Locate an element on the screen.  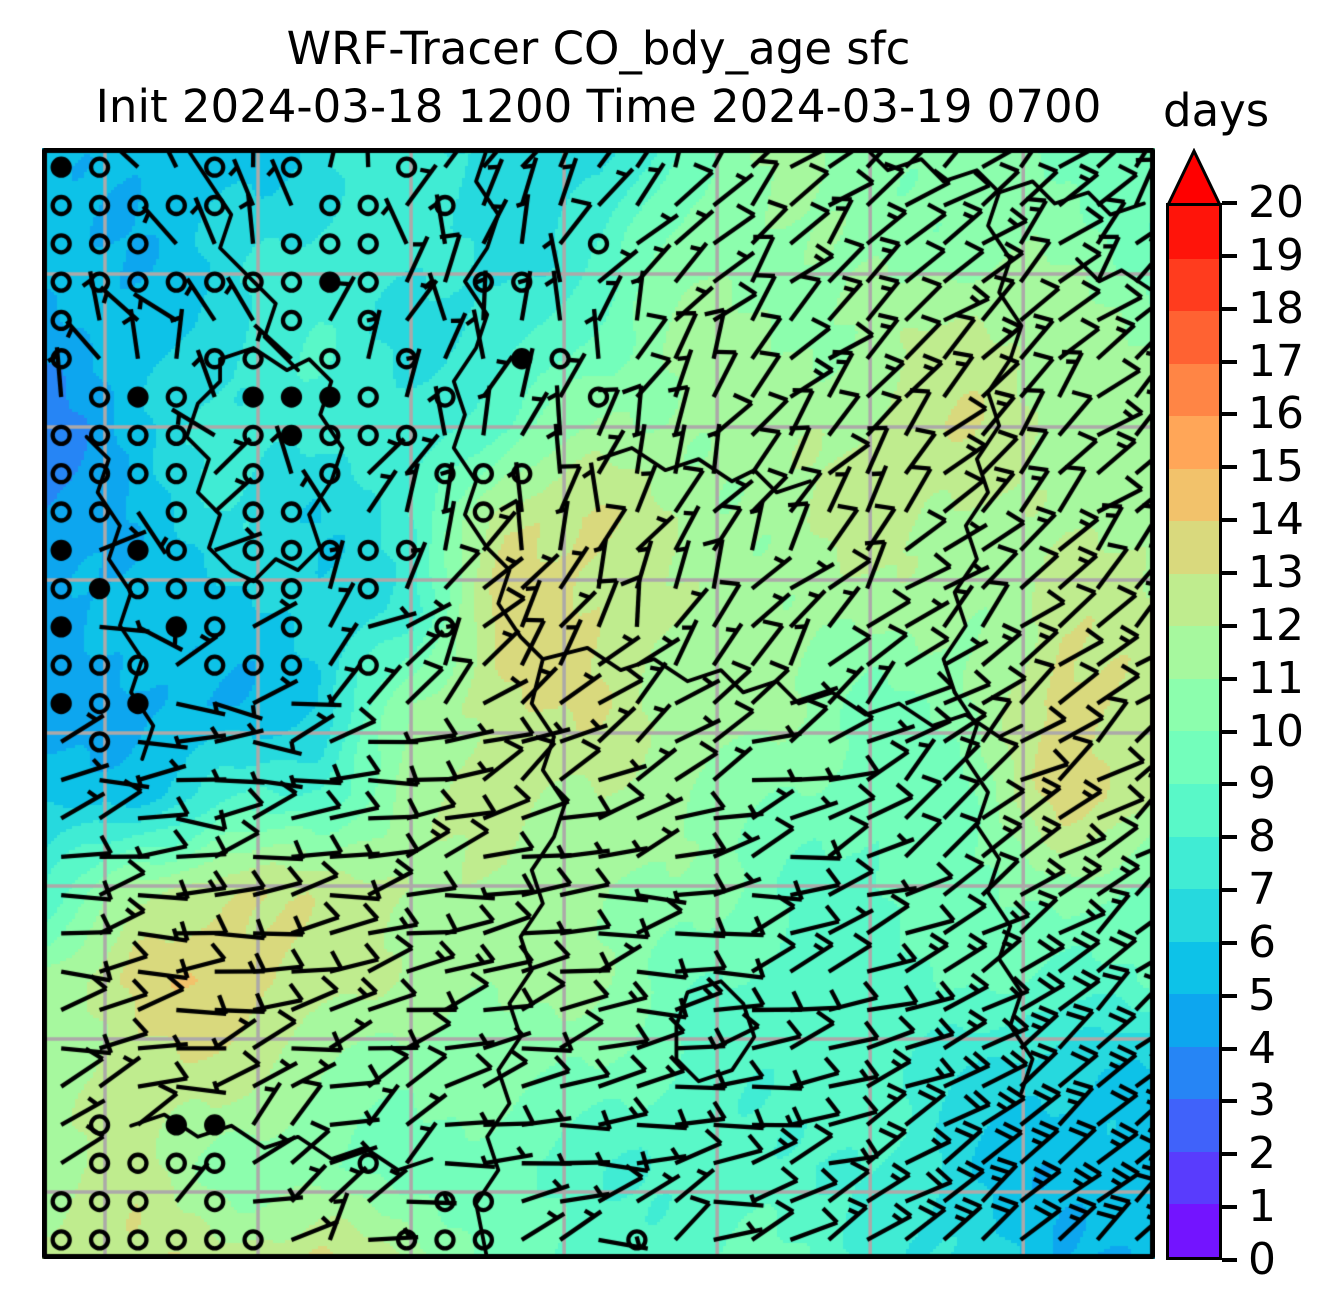
colorbar-tick-label: 6 is located at coordinates (1262, 942).